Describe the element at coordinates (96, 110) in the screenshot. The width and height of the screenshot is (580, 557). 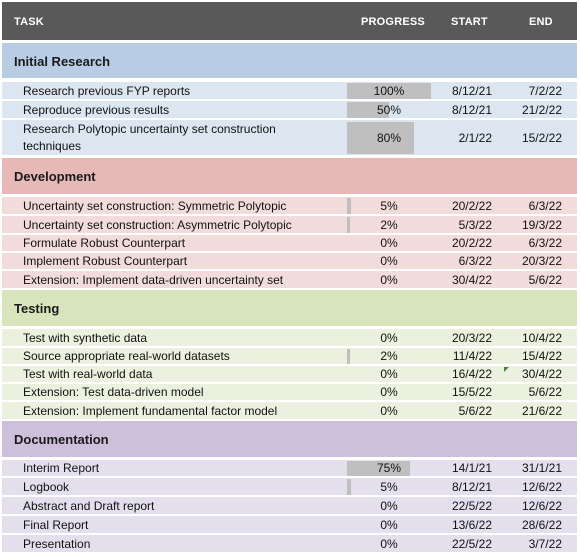
I see `task-name-cell: Reproduce previous results` at that location.